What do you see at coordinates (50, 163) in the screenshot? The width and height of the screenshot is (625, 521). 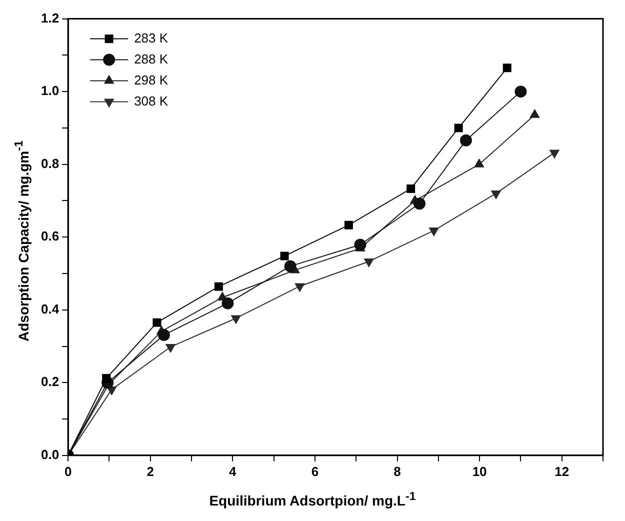 I see `y-tick-label: 0.8` at bounding box center [50, 163].